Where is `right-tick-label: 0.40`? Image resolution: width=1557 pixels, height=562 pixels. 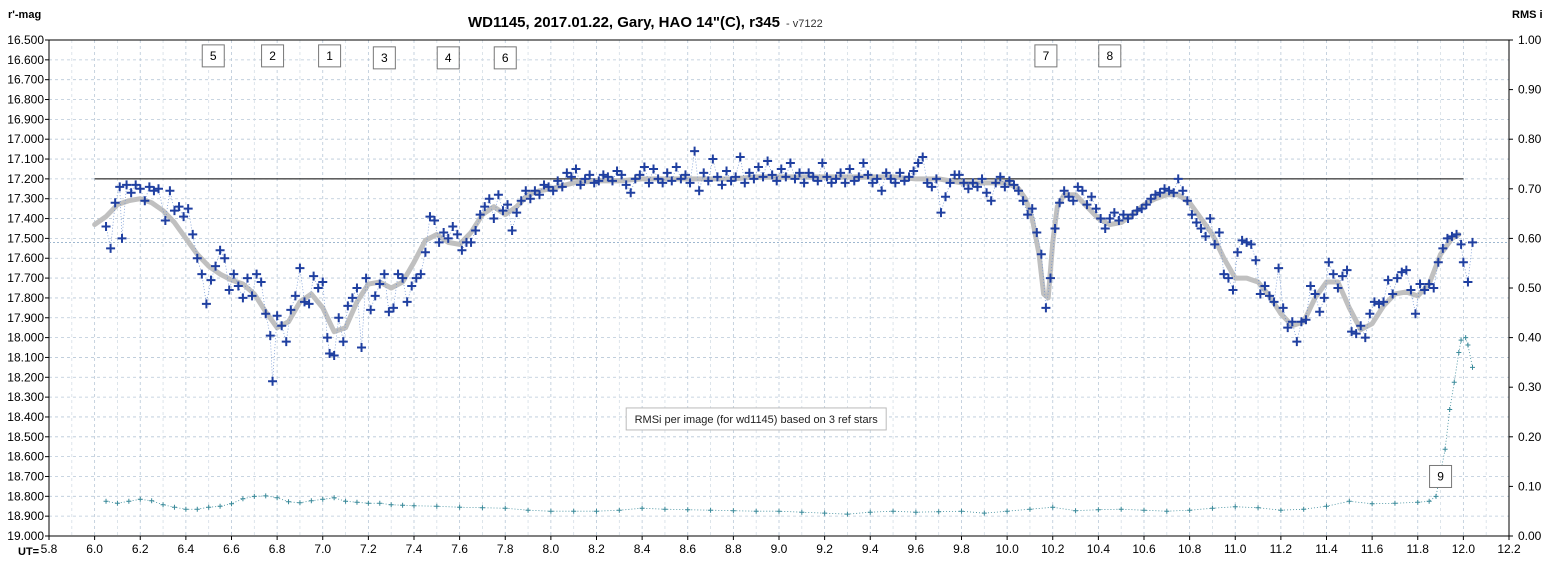
right-tick-label: 0.40 is located at coordinates (1530, 338).